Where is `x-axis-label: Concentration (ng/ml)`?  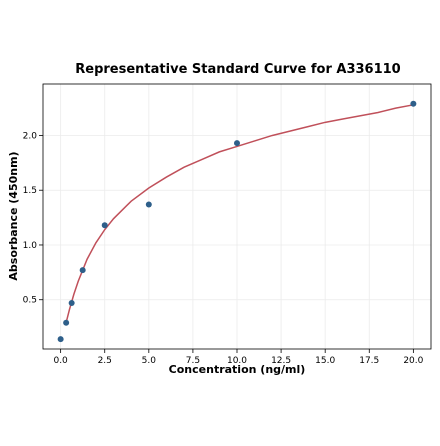 x-axis-label: Concentration (ng/ml) is located at coordinates (237, 369).